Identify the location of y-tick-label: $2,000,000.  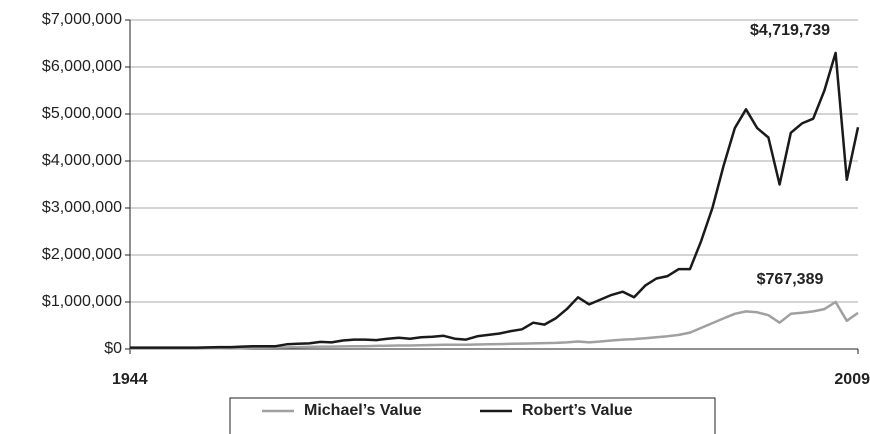
(82, 254).